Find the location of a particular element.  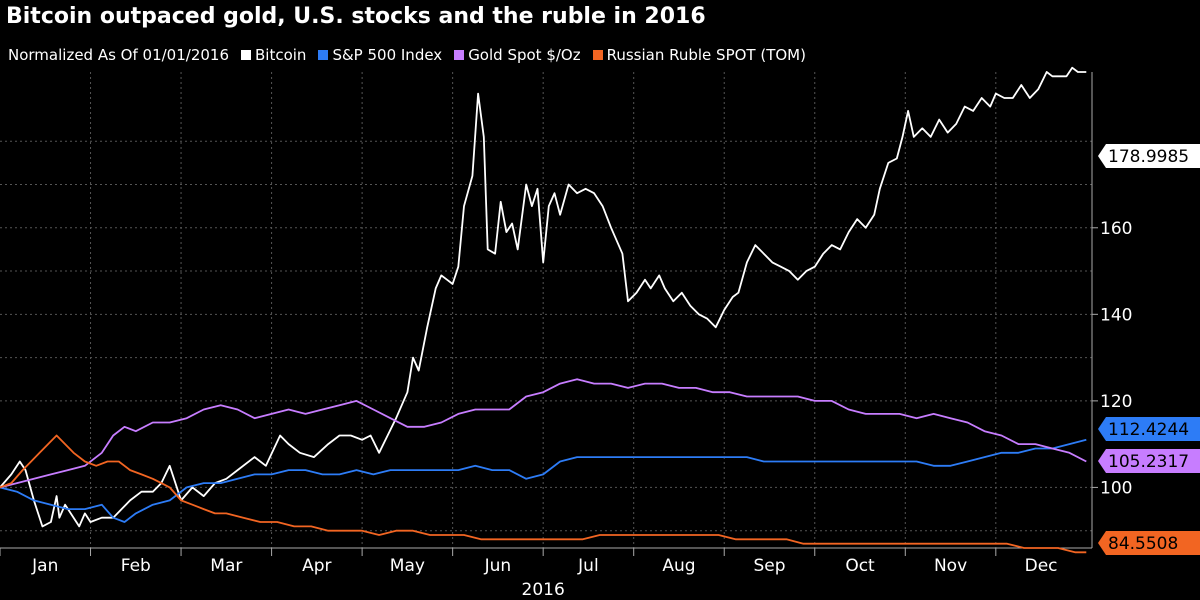

end-value-label: 105.2317 is located at coordinates (1148, 462).